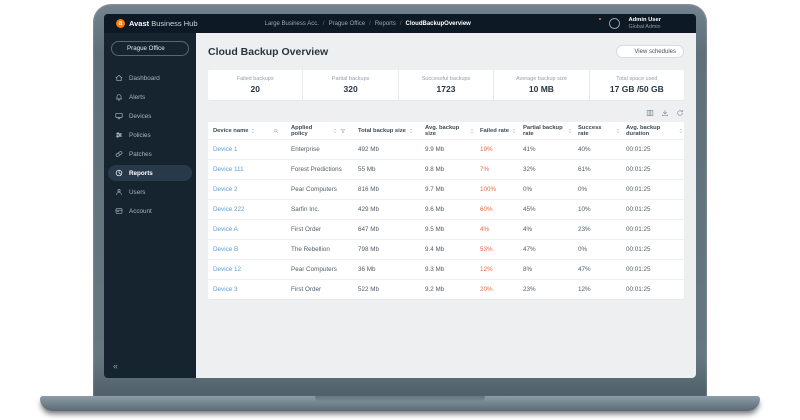  I want to click on column-header-avg-backup-duration: Avg. backup duration, so click(652, 131).